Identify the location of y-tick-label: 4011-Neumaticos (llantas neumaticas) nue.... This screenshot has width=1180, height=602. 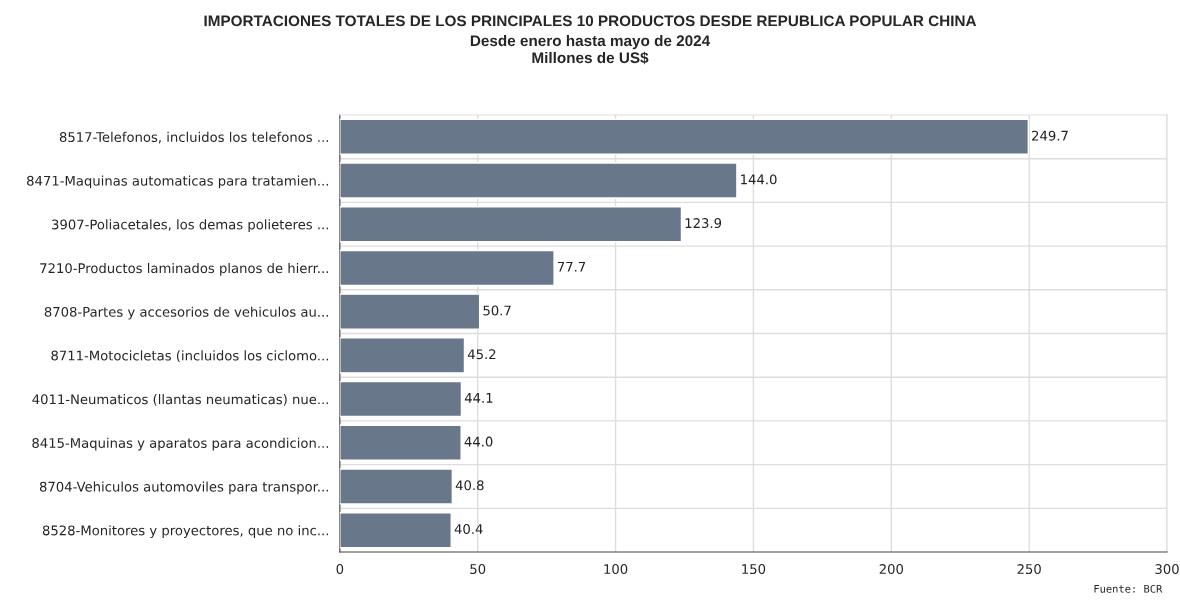
(180, 400).